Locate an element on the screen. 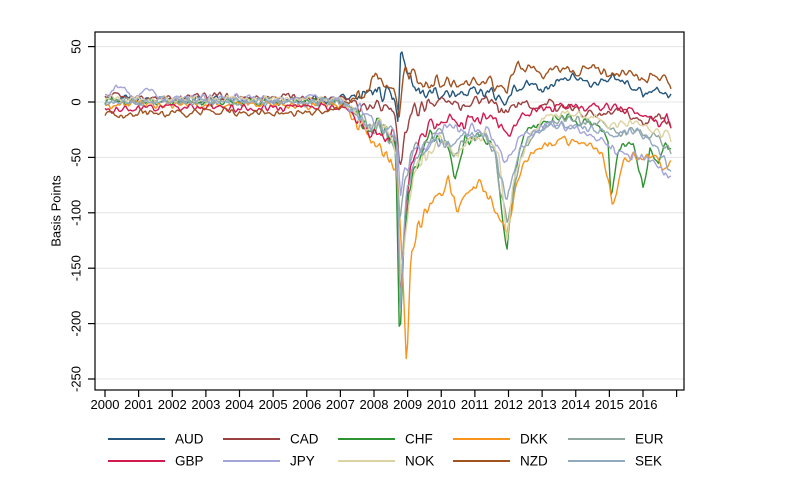 This screenshot has height=499, width=787. legend-label-DKK: DKK is located at coordinates (534, 439).